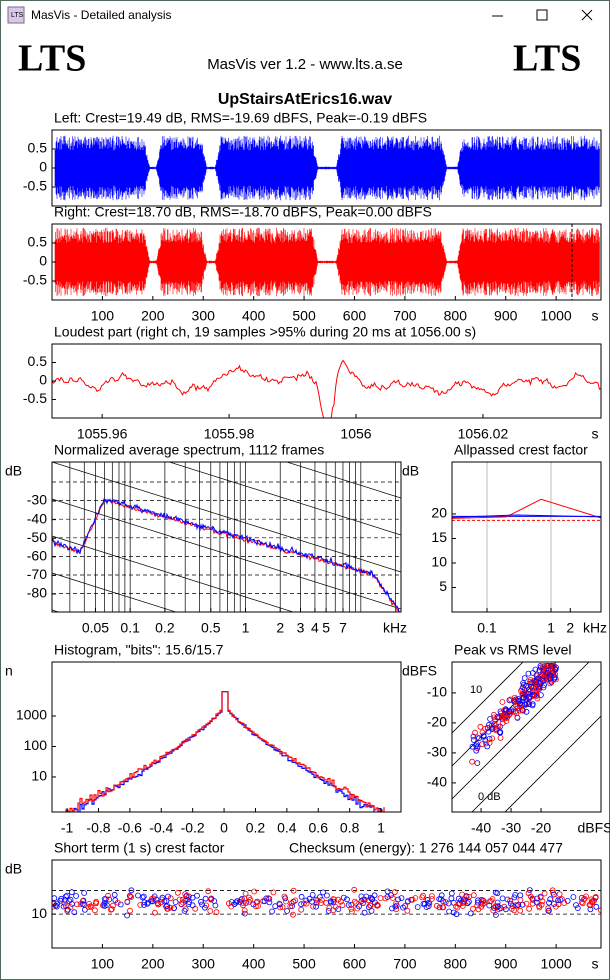  What do you see at coordinates (526, 516) in the screenshot?
I see `crest-curve` at bounding box center [526, 516].